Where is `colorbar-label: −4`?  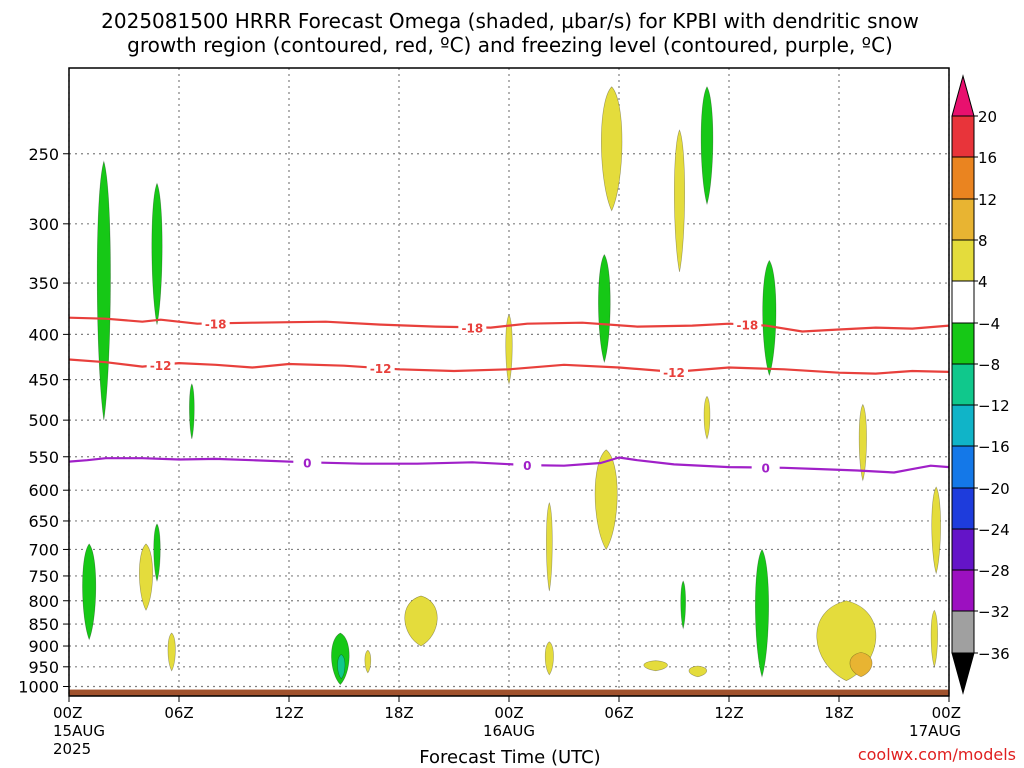
colorbar-label: −4 is located at coordinates (989, 324).